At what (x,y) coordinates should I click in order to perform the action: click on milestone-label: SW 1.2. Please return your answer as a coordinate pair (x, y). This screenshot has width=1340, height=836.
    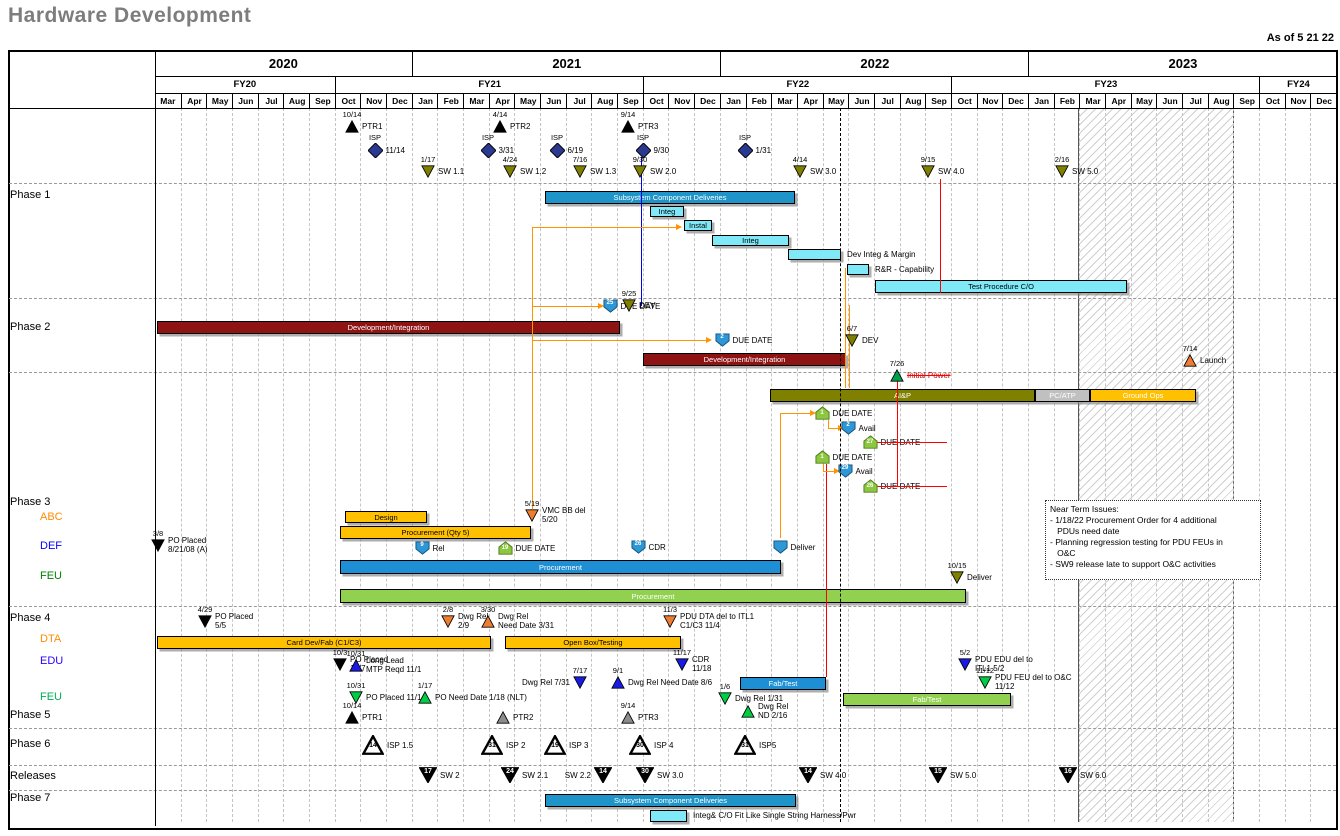
    Looking at the image, I should click on (533, 171).